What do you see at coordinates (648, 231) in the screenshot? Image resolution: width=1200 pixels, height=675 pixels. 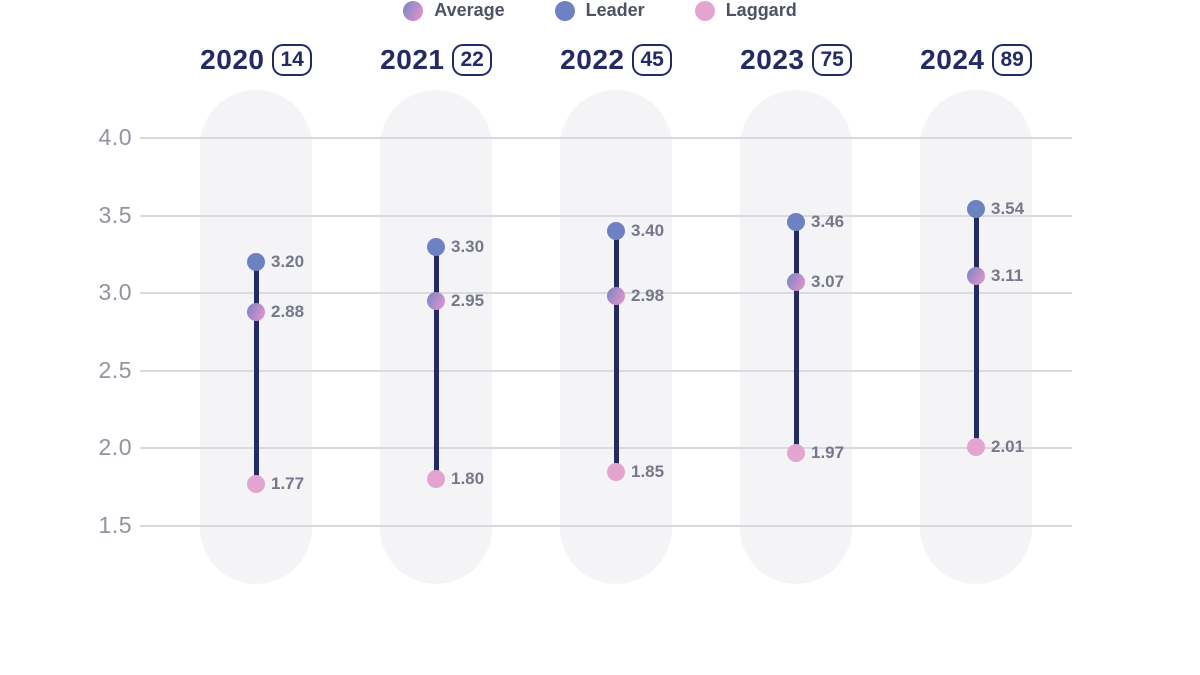 I see `value-label: 3.40` at bounding box center [648, 231].